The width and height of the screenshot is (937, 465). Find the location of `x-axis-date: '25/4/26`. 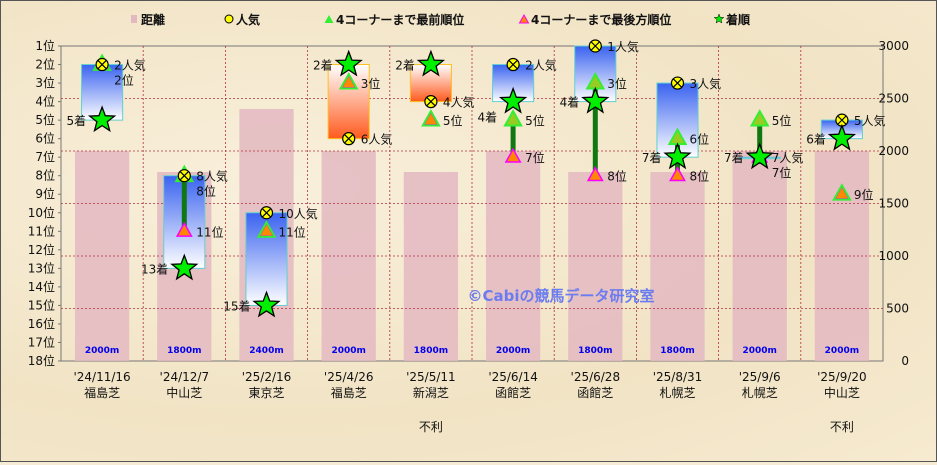

x-axis-date: '25/4/26 is located at coordinates (349, 377).